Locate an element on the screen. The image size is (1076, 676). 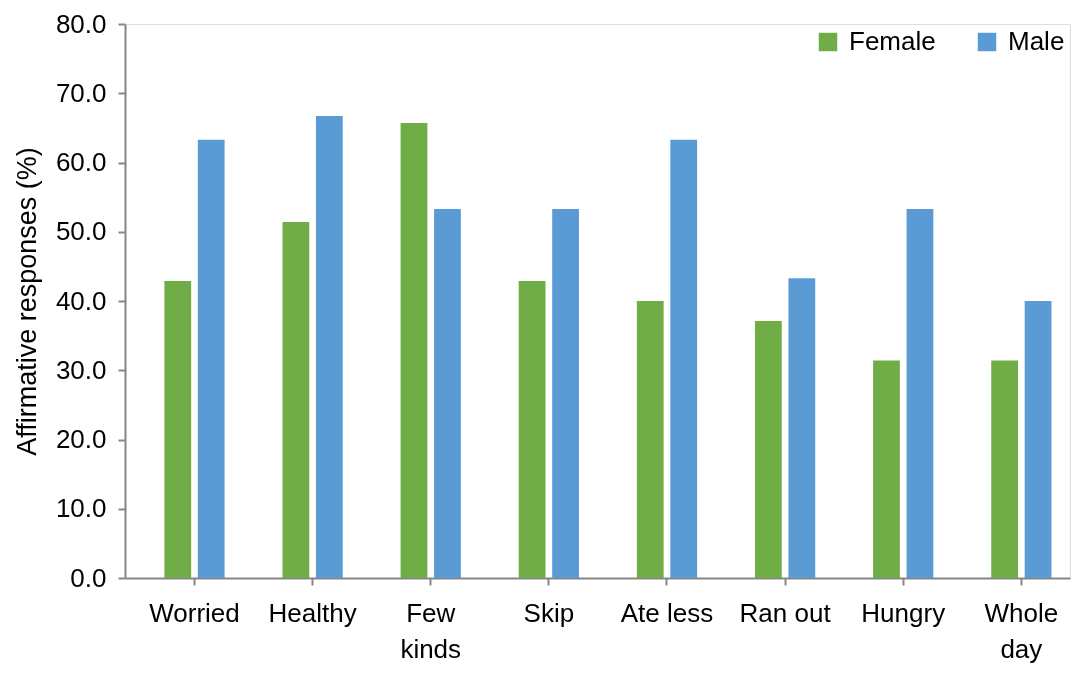
x-tick-label: Ran out is located at coordinates (785, 612).